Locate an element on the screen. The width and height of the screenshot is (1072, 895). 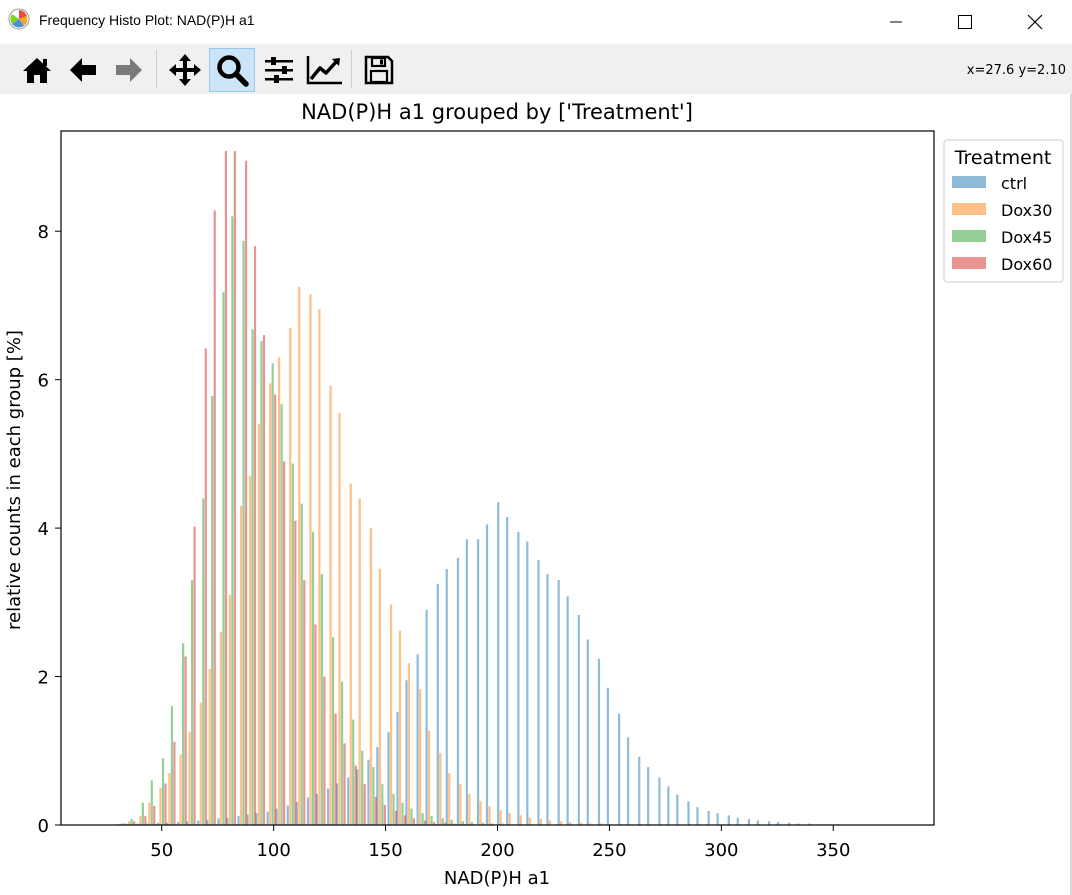
maximize-button is located at coordinates (965, 22).